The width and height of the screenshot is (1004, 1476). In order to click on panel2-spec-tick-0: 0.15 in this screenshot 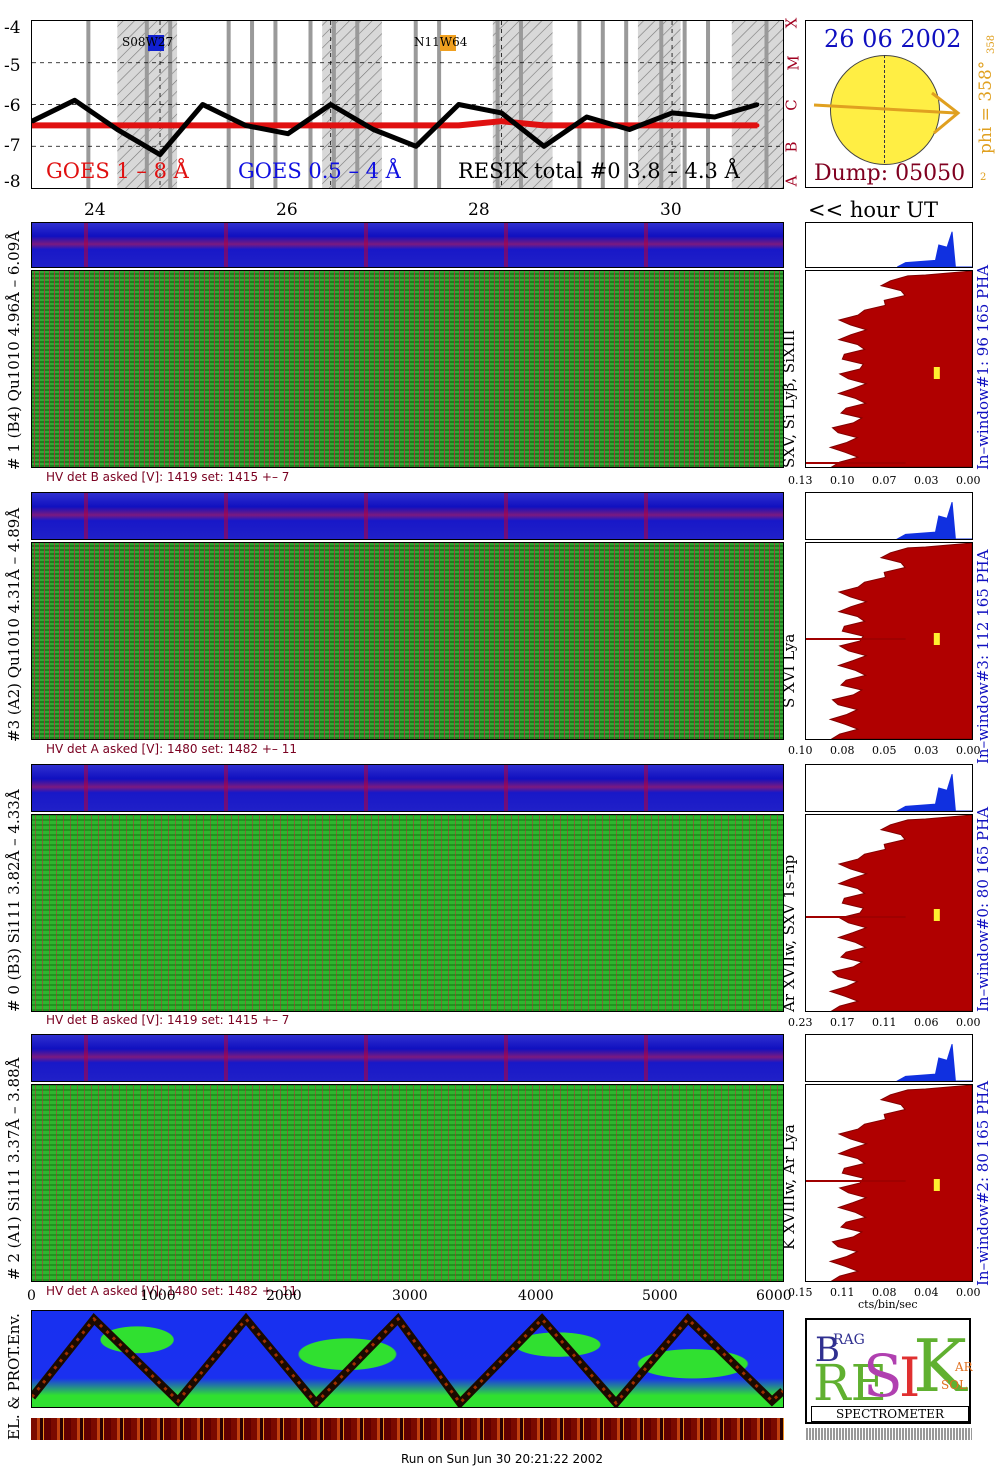, I will do `click(800, 1292)`.